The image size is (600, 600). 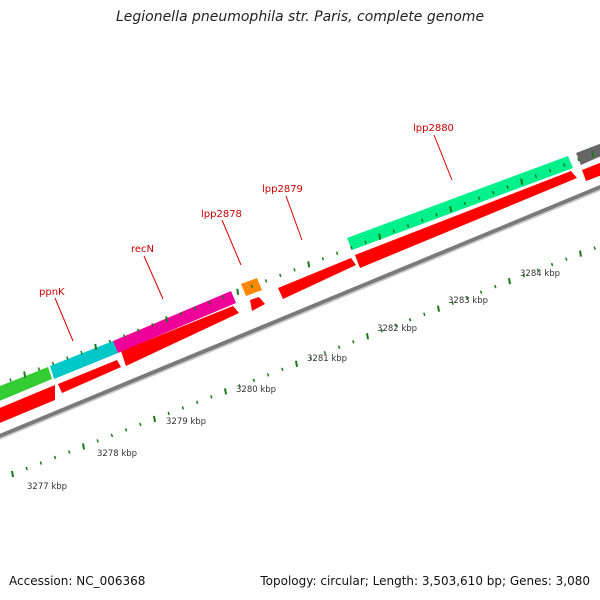 What do you see at coordinates (221, 214) in the screenshot?
I see `gene-label-lpp2878: lpp2878` at bounding box center [221, 214].